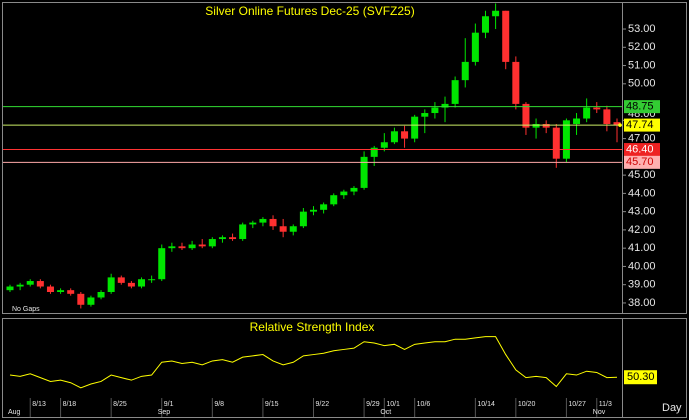  I want to click on x-tick-label: 10/14, so click(486, 404).